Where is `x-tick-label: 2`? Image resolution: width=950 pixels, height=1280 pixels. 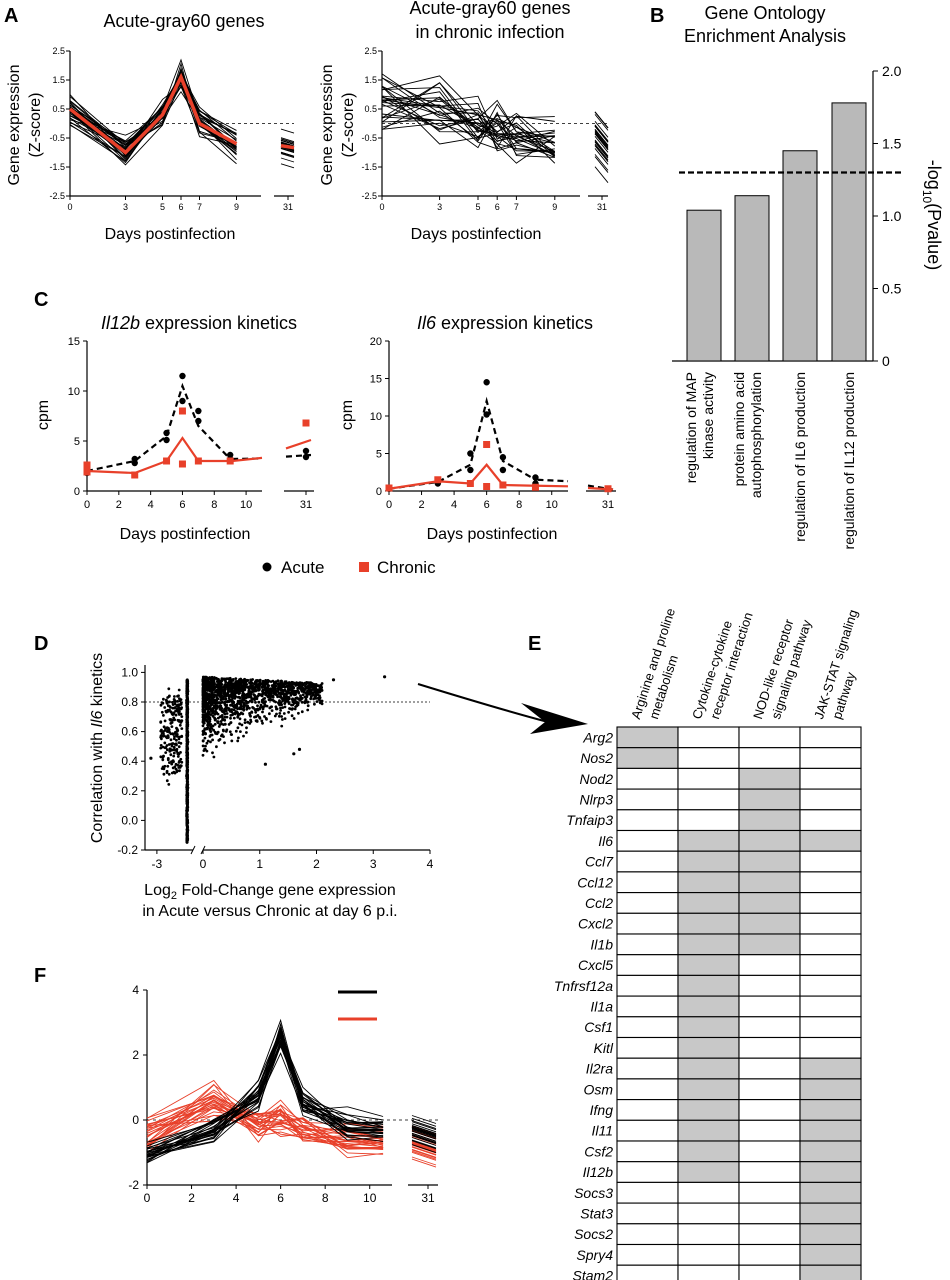 x-tick-label: 2 is located at coordinates (119, 505).